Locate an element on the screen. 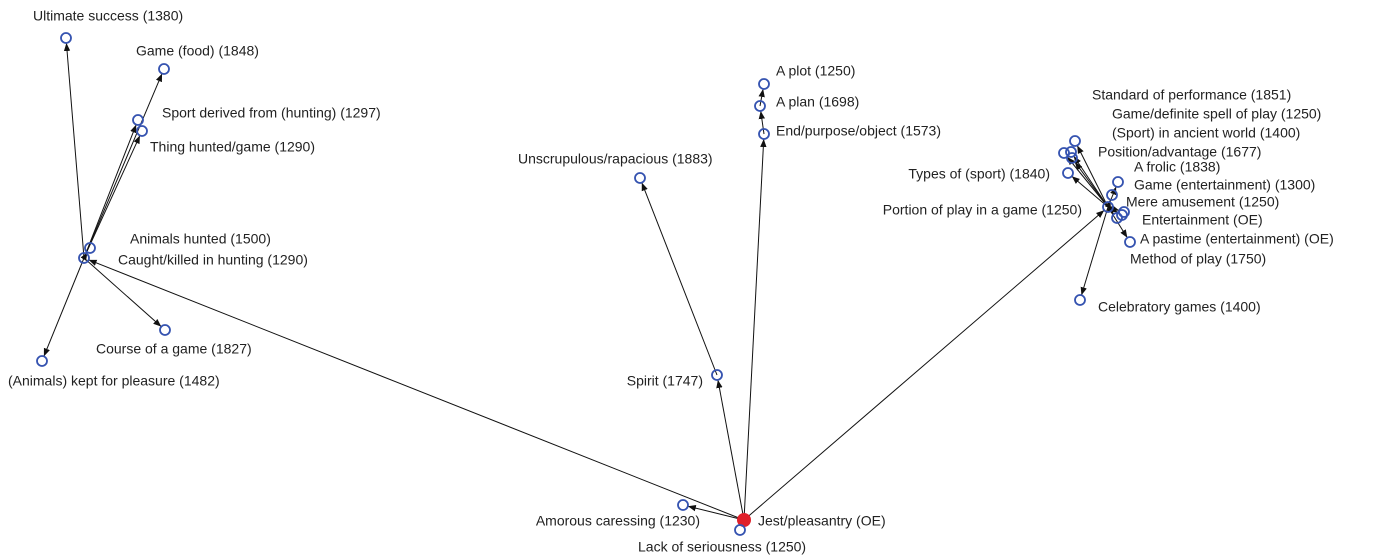  node-label: Unscrupulous/rapacious (1883) is located at coordinates (615, 159).